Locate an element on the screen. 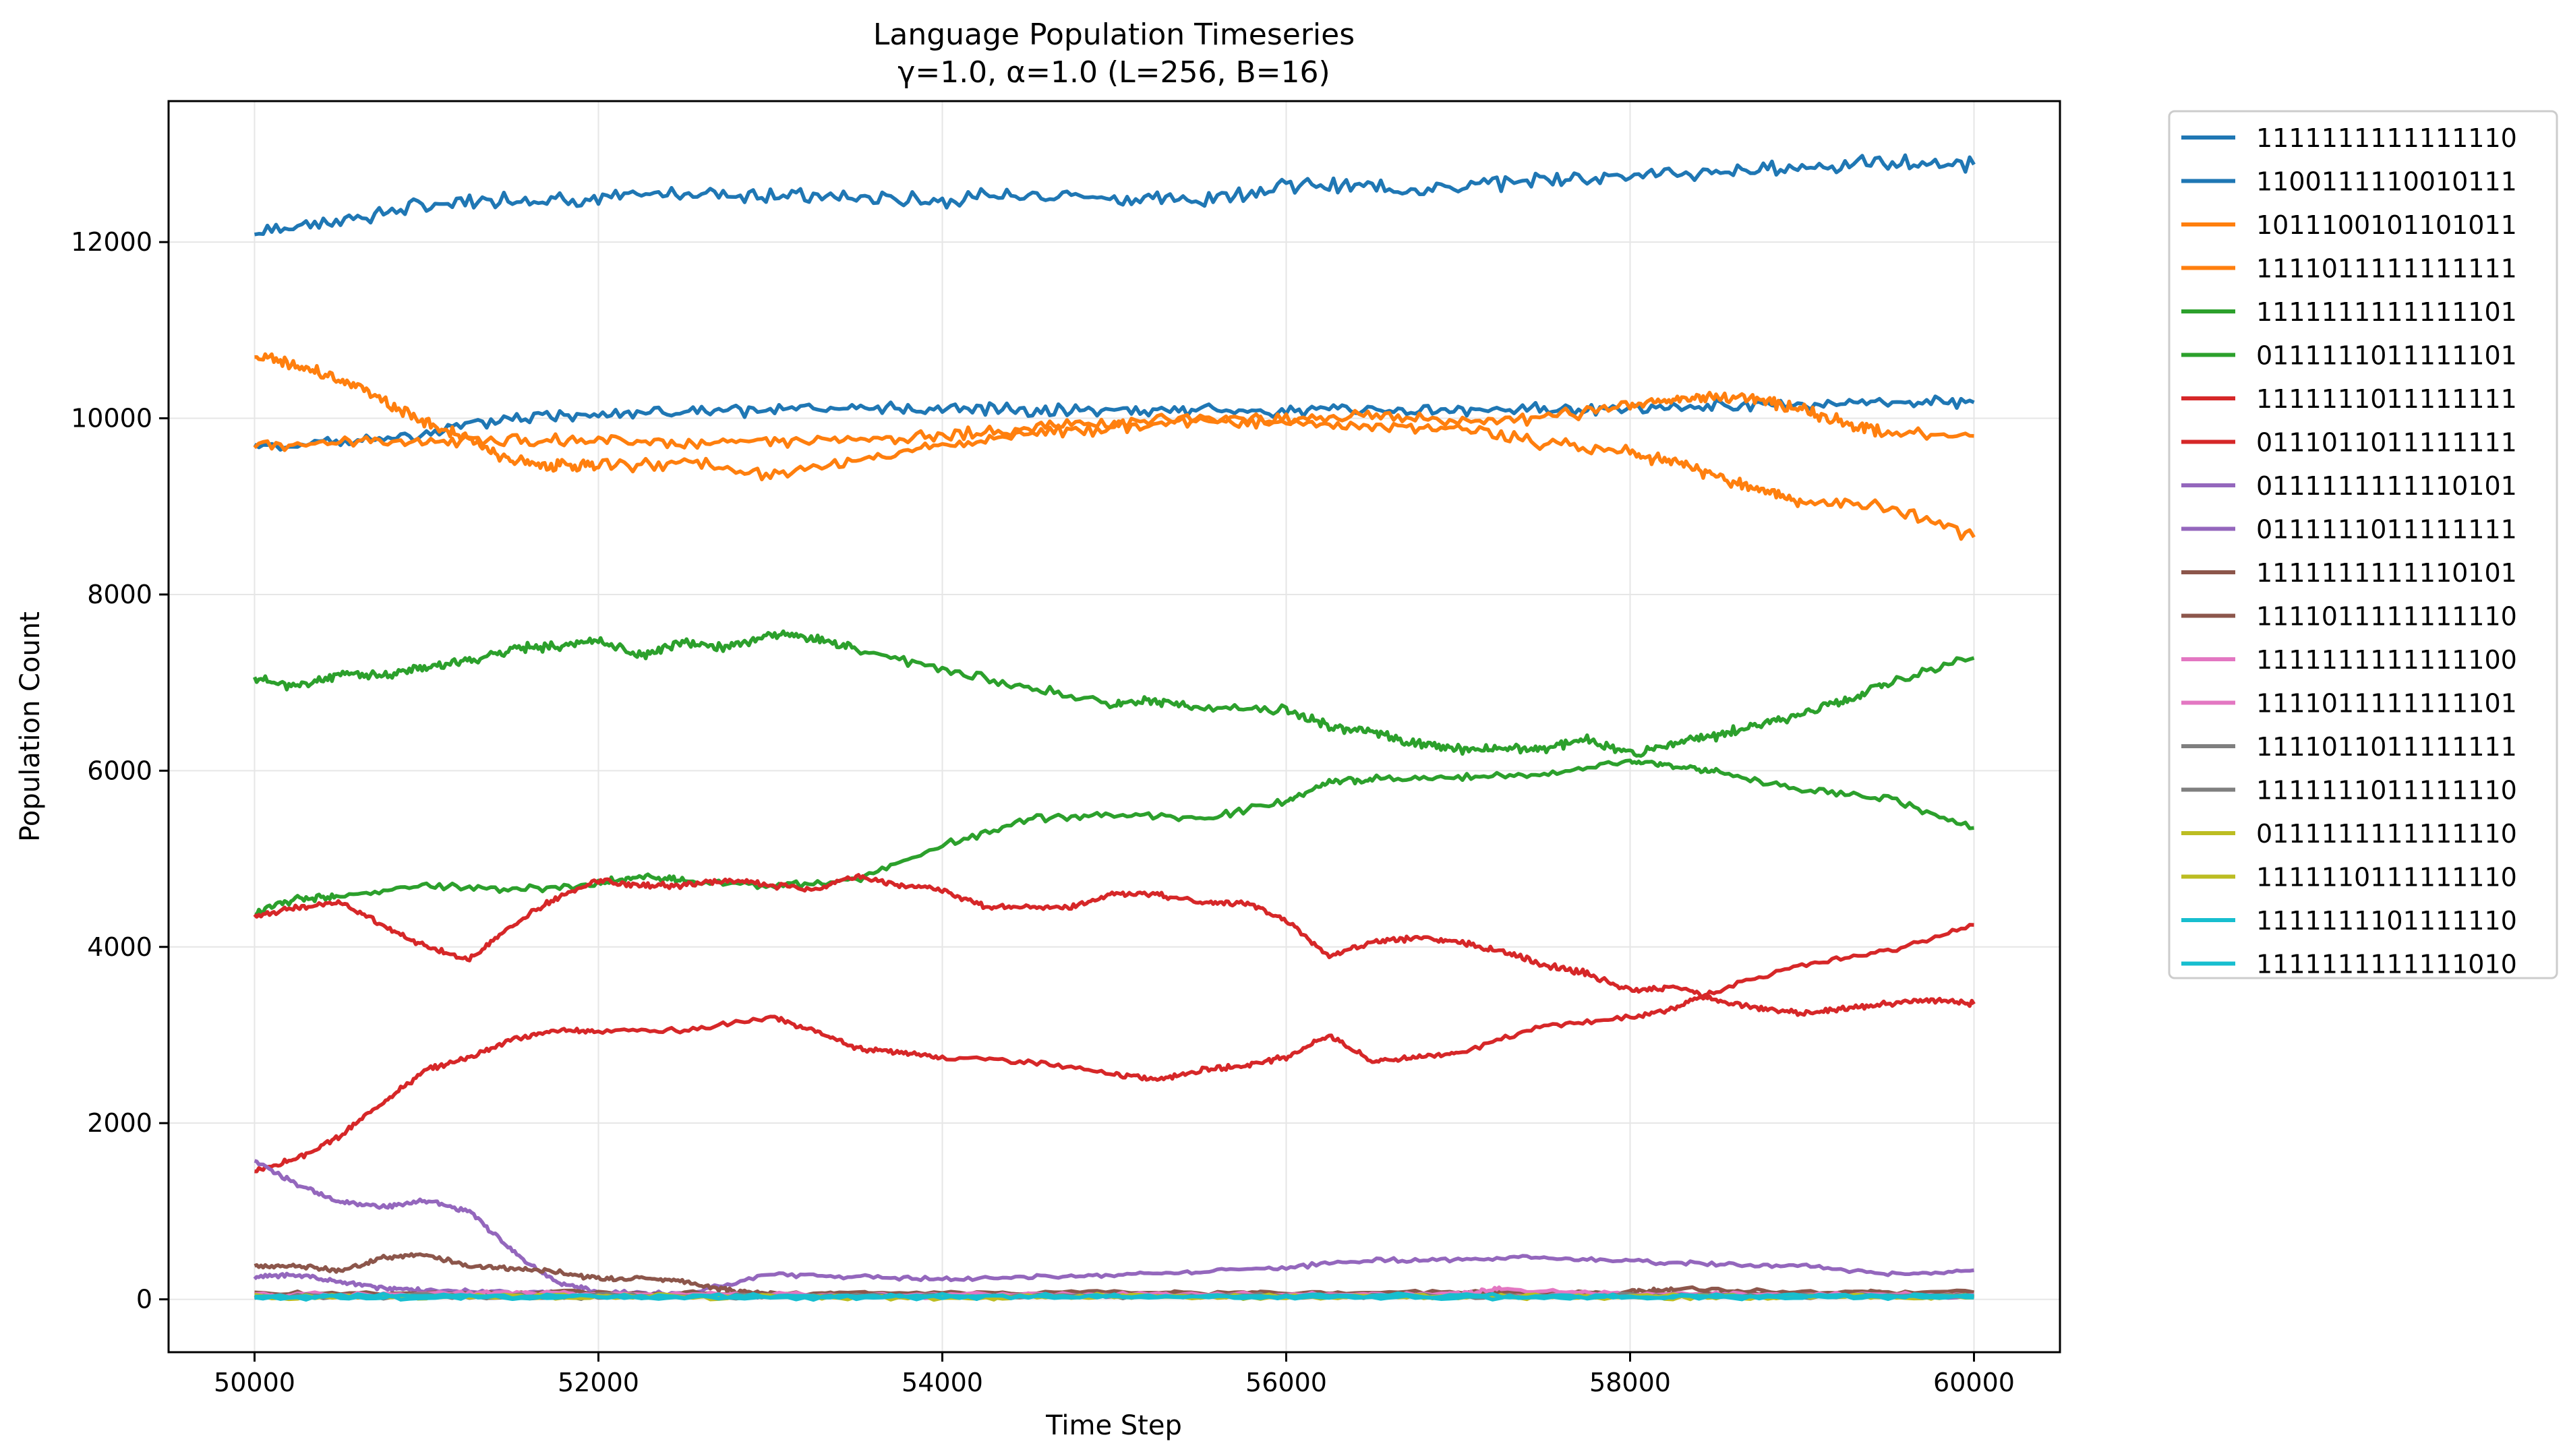 This screenshot has width=2565, height=1456. legend-entry-label: 0111111011111111 is located at coordinates (2386, 530).